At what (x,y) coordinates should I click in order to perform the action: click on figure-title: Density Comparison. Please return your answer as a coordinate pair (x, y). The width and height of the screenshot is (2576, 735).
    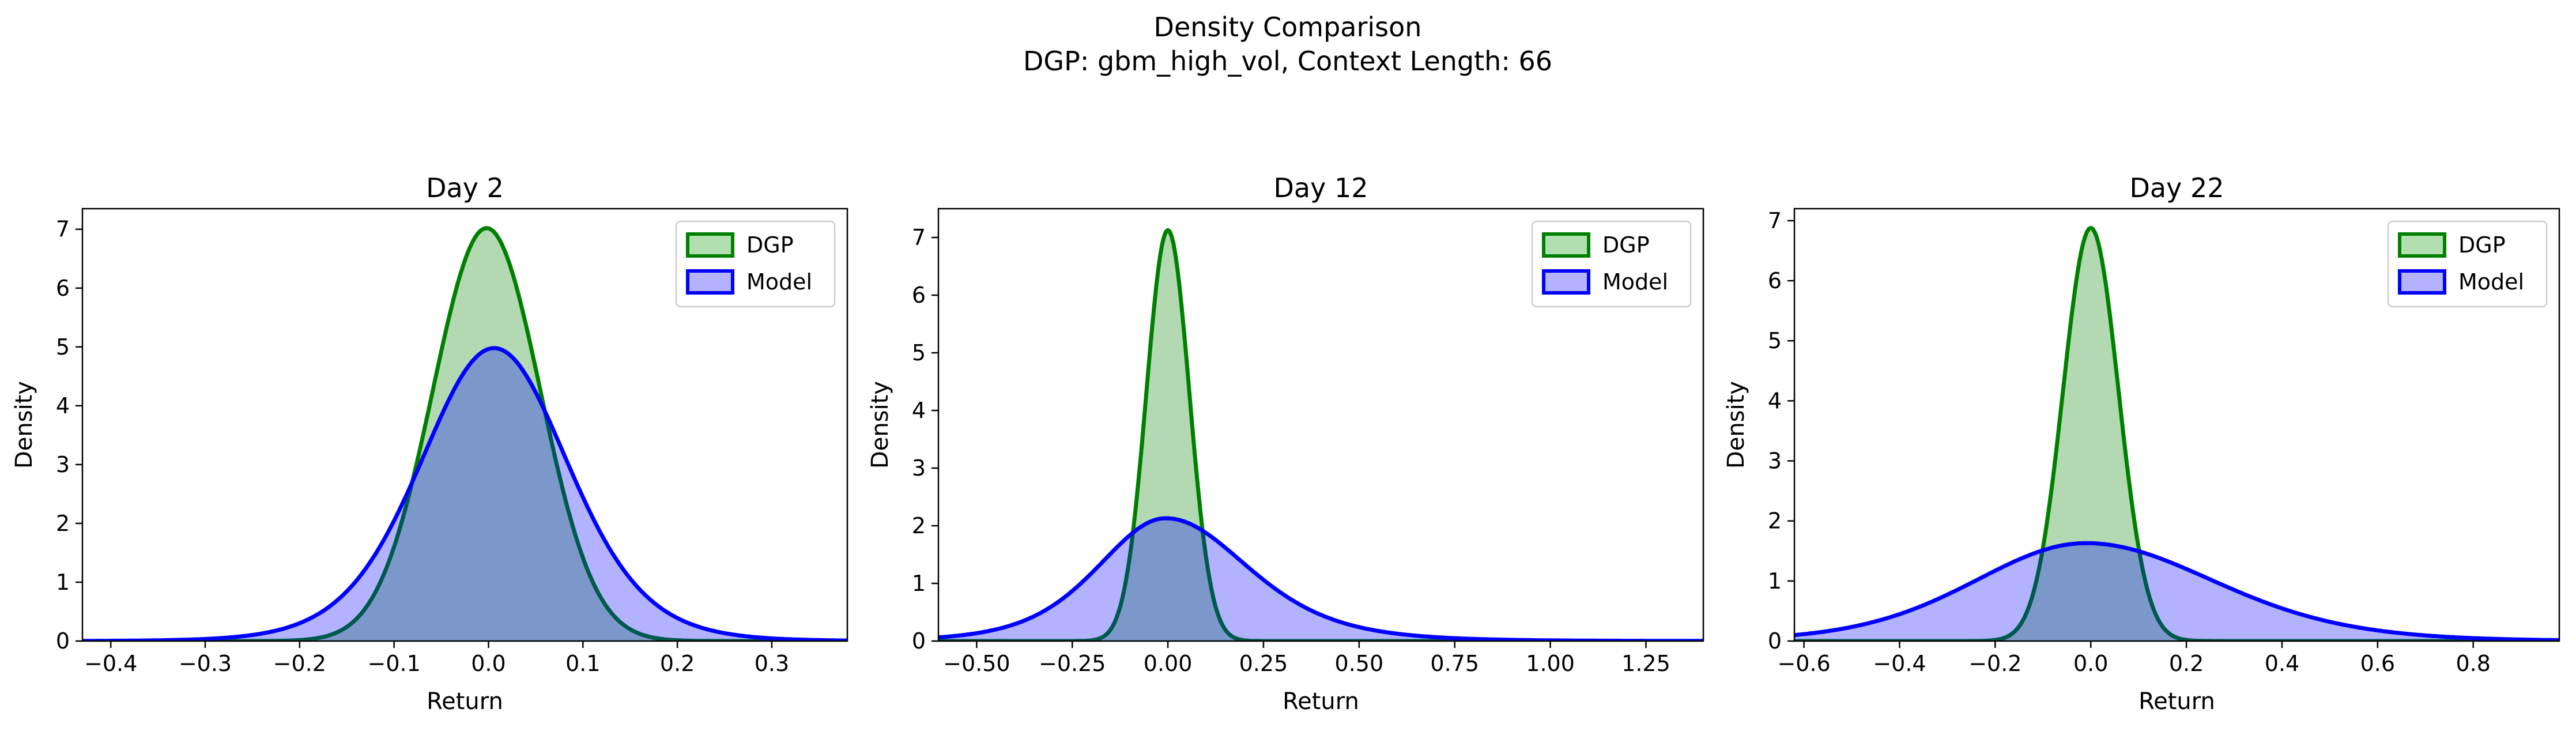
    Looking at the image, I should click on (1288, 27).